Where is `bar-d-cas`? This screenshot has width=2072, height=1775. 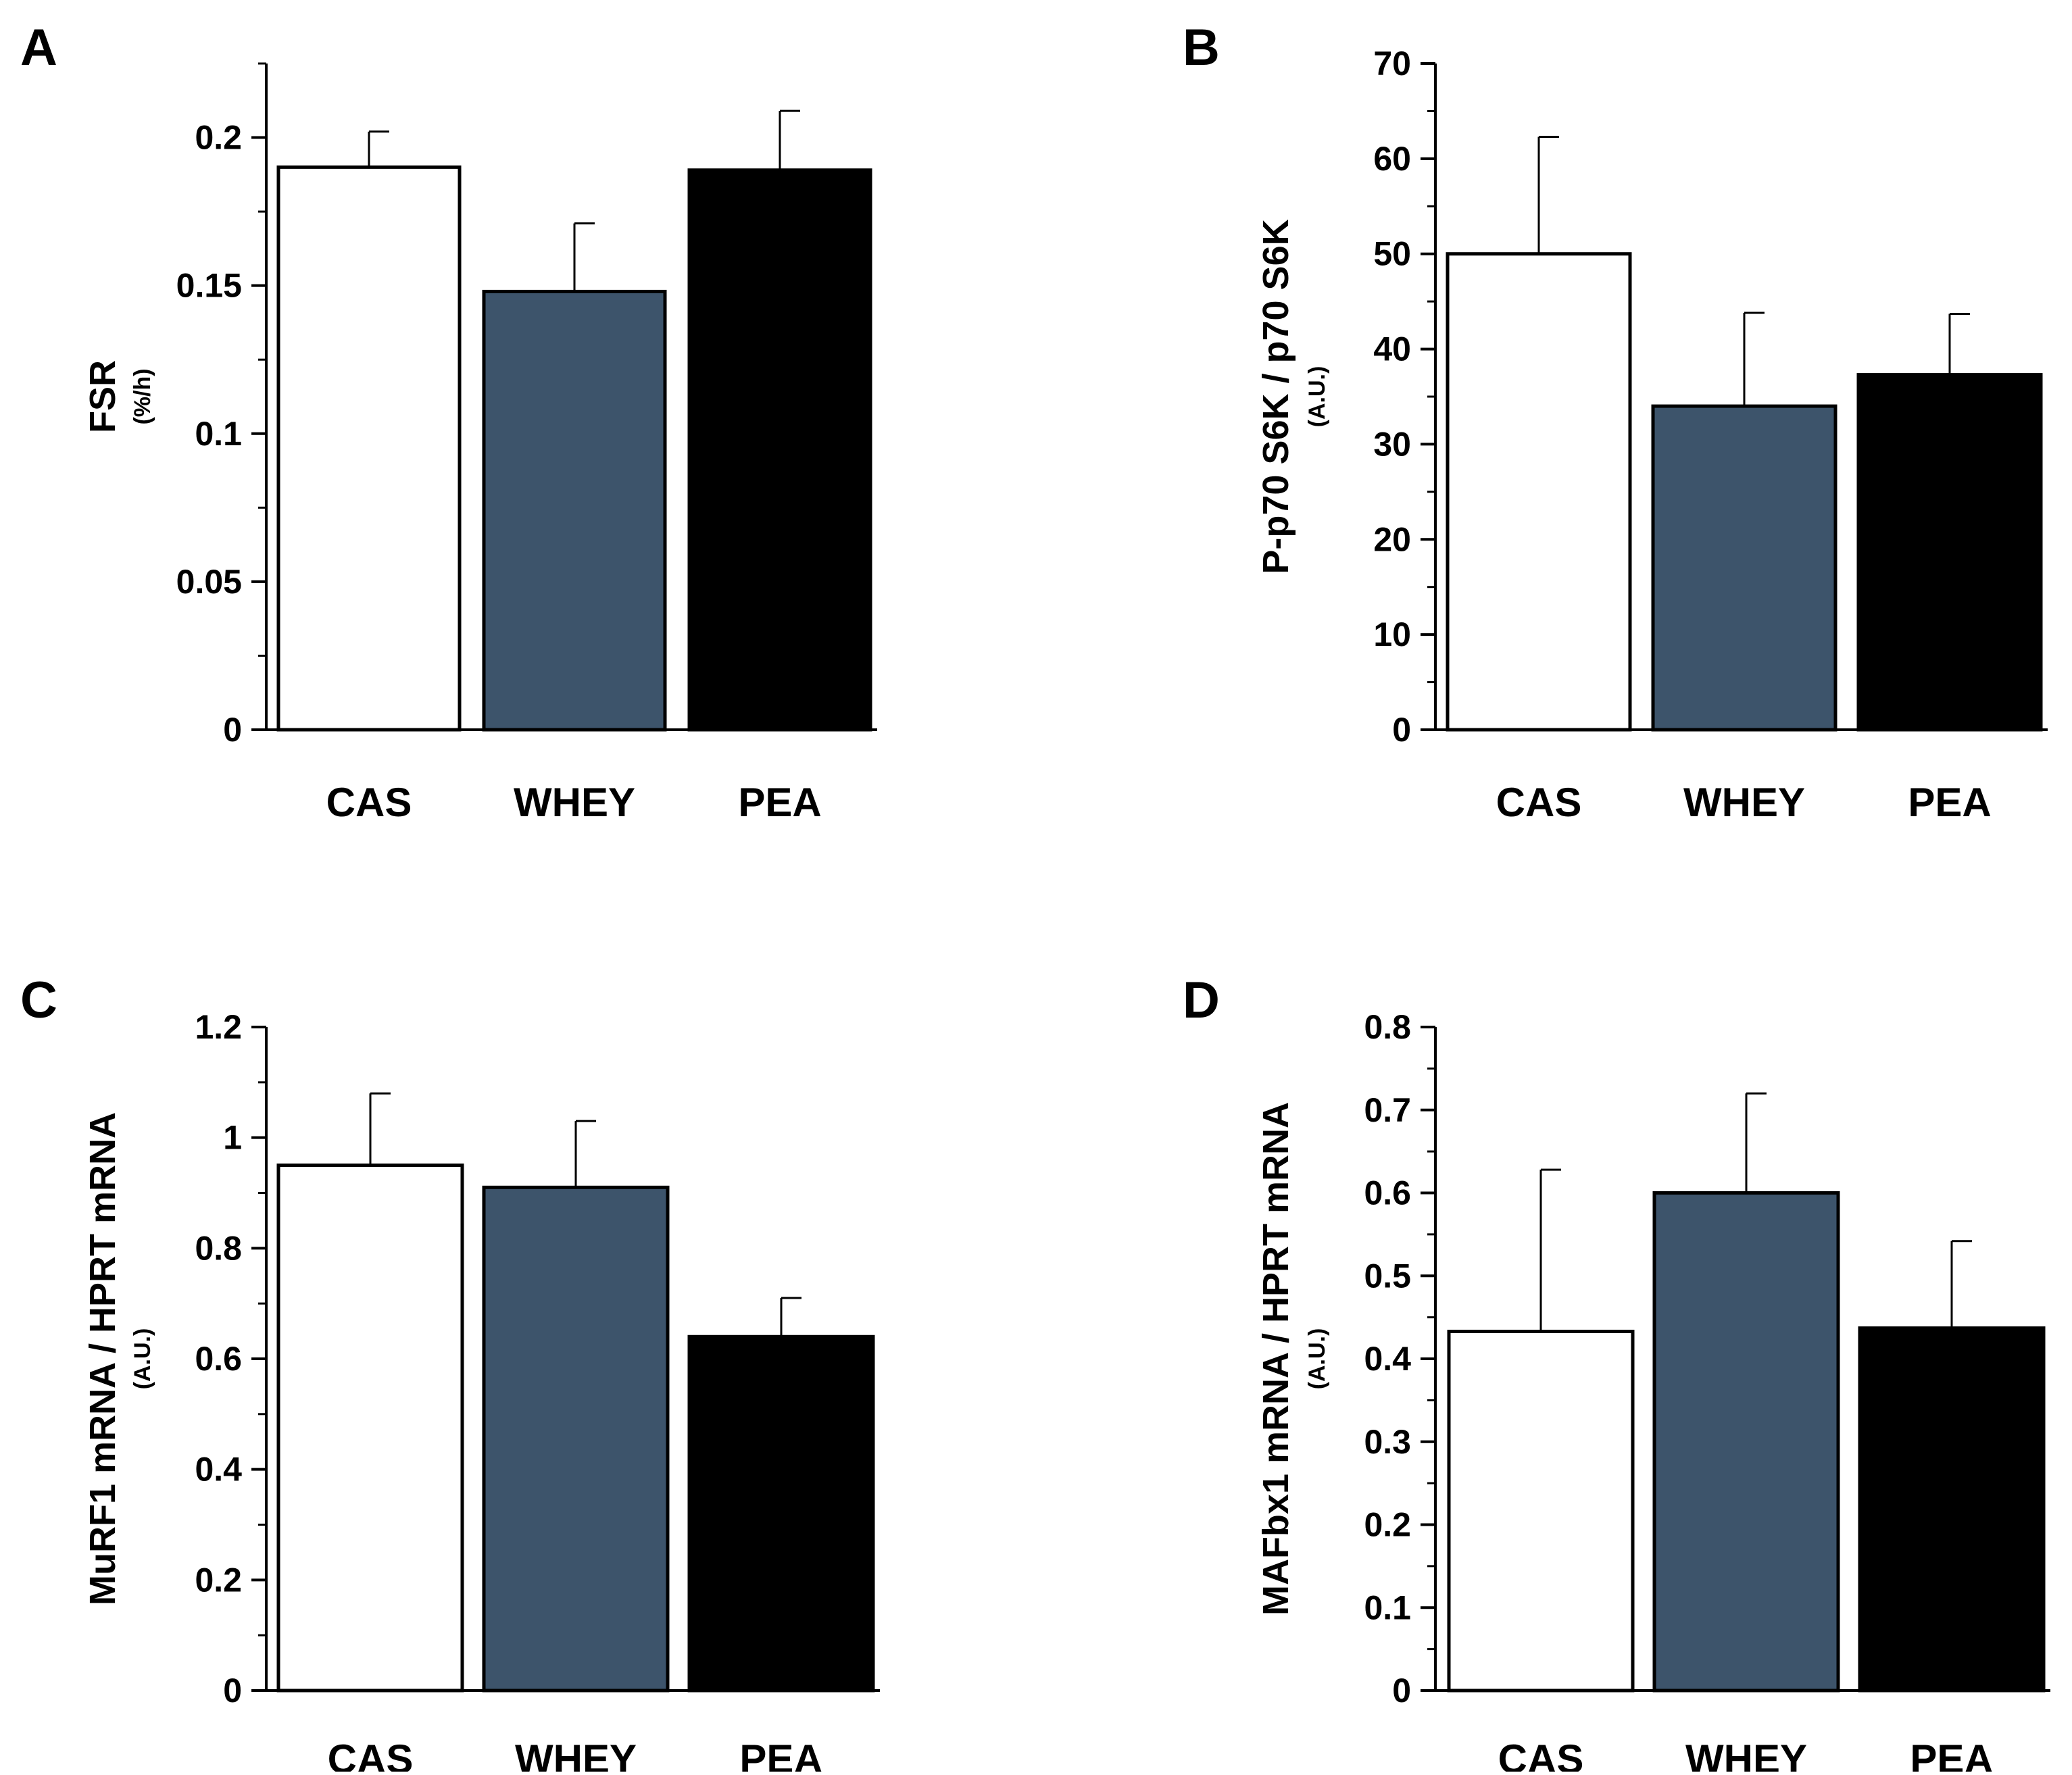 bar-d-cas is located at coordinates (1541, 1511).